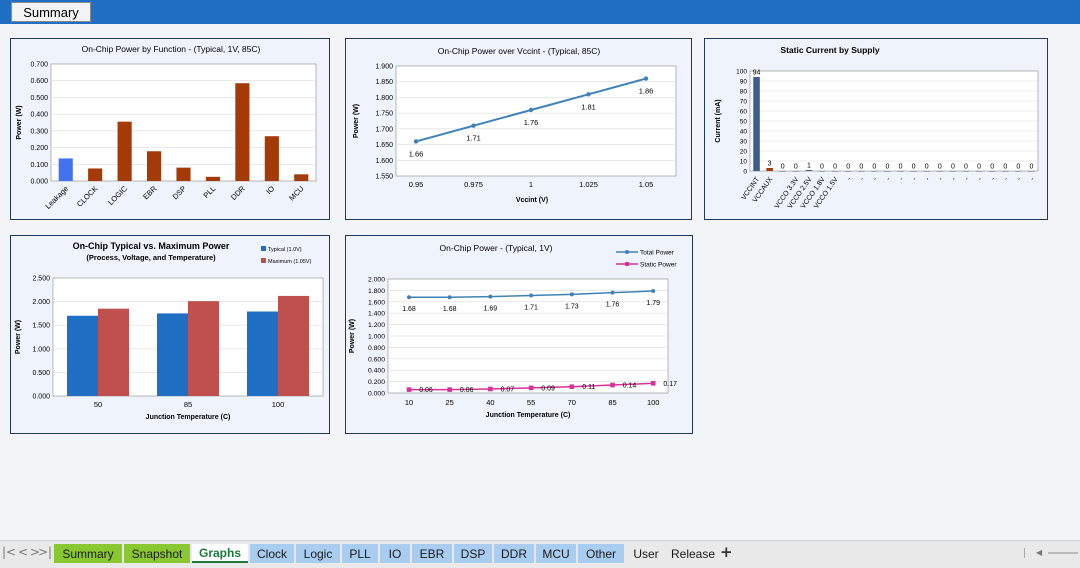 This screenshot has height=568, width=1080. Describe the element at coordinates (426, 390) in the screenshot. I see `data-label: 0.06` at that location.